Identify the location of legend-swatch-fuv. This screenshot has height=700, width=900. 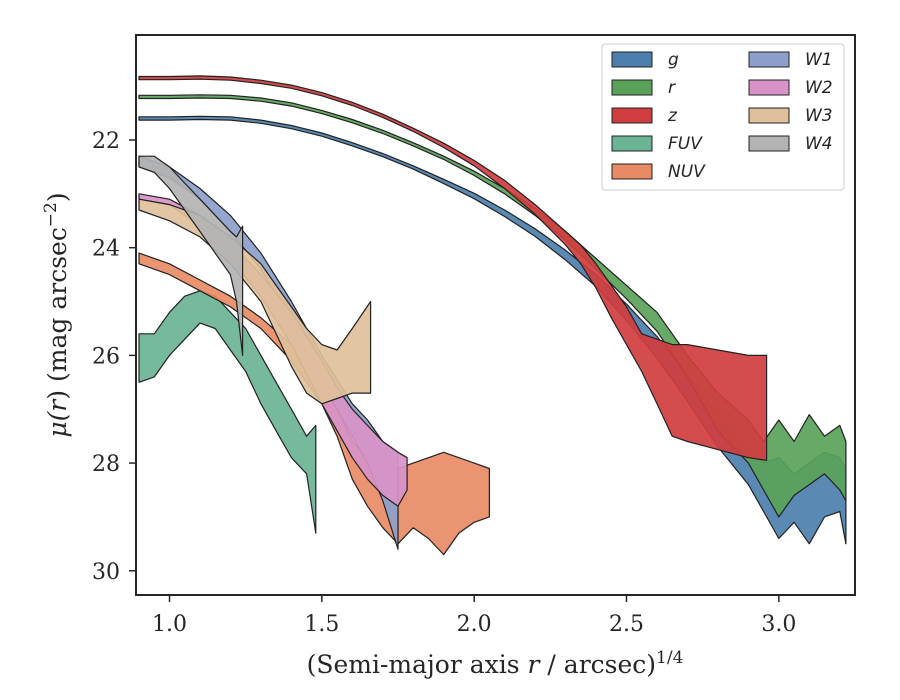
(632, 143).